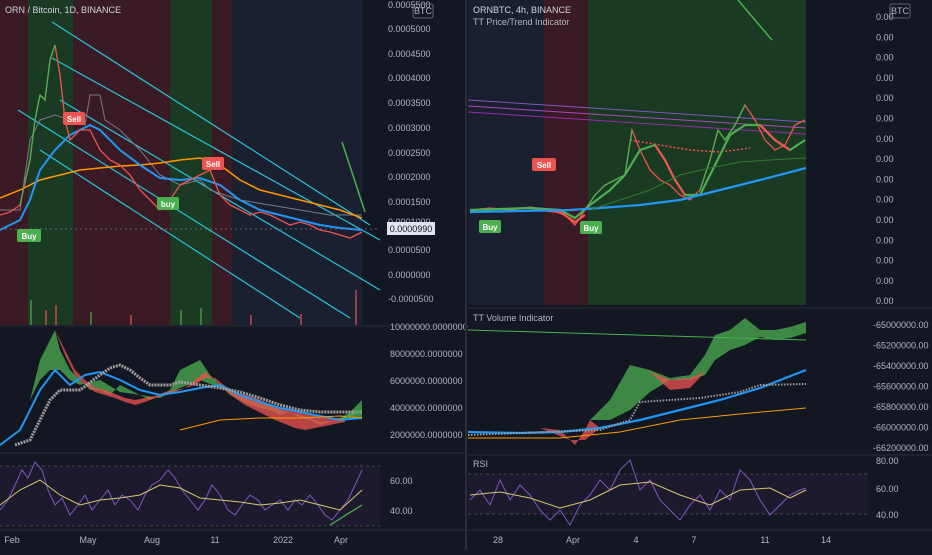 This screenshot has height=555, width=932. I want to click on volume-axis-label: -65000000.00, so click(901, 325).